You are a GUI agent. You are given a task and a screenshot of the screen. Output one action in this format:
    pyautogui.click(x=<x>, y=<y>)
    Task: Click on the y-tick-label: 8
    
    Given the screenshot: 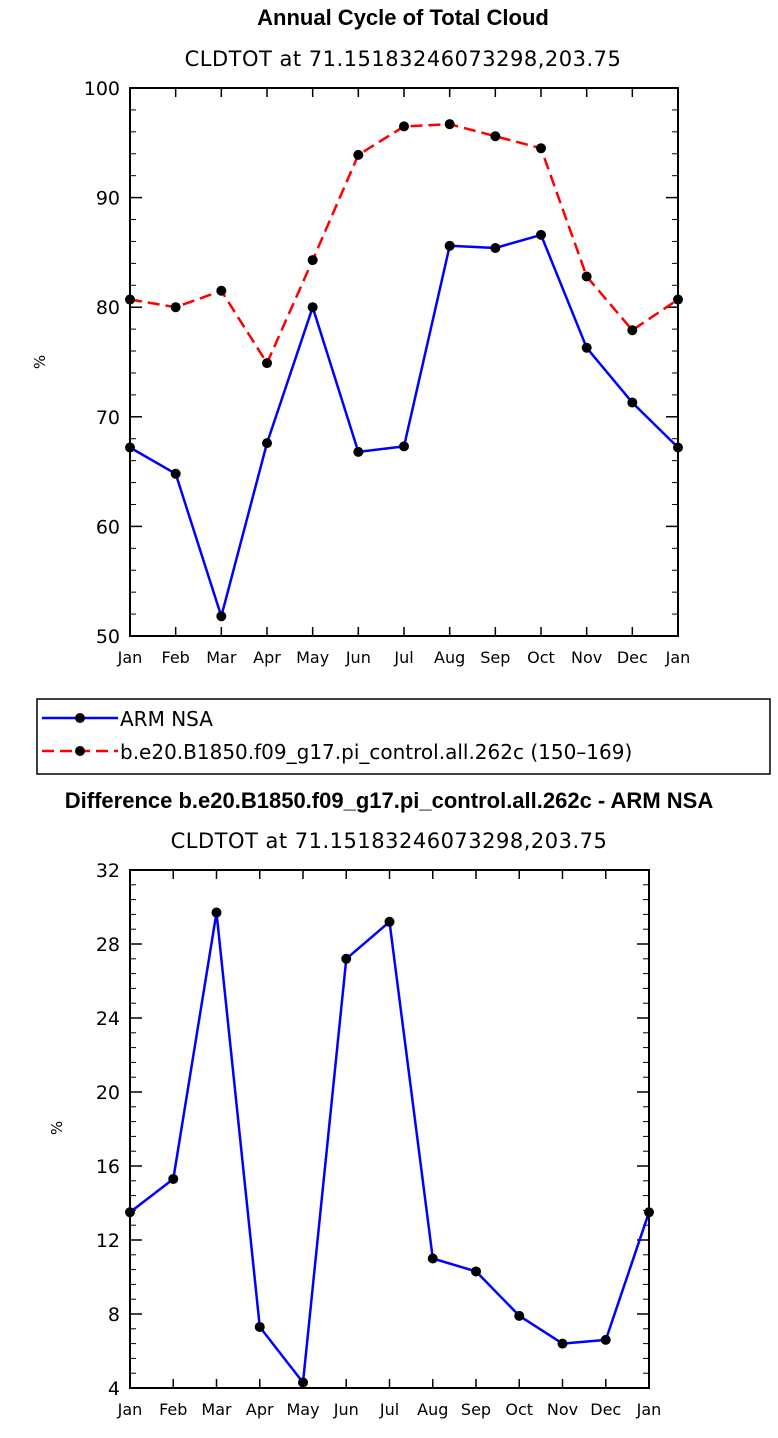 What is the action you would take?
    pyautogui.click(x=114, y=1315)
    